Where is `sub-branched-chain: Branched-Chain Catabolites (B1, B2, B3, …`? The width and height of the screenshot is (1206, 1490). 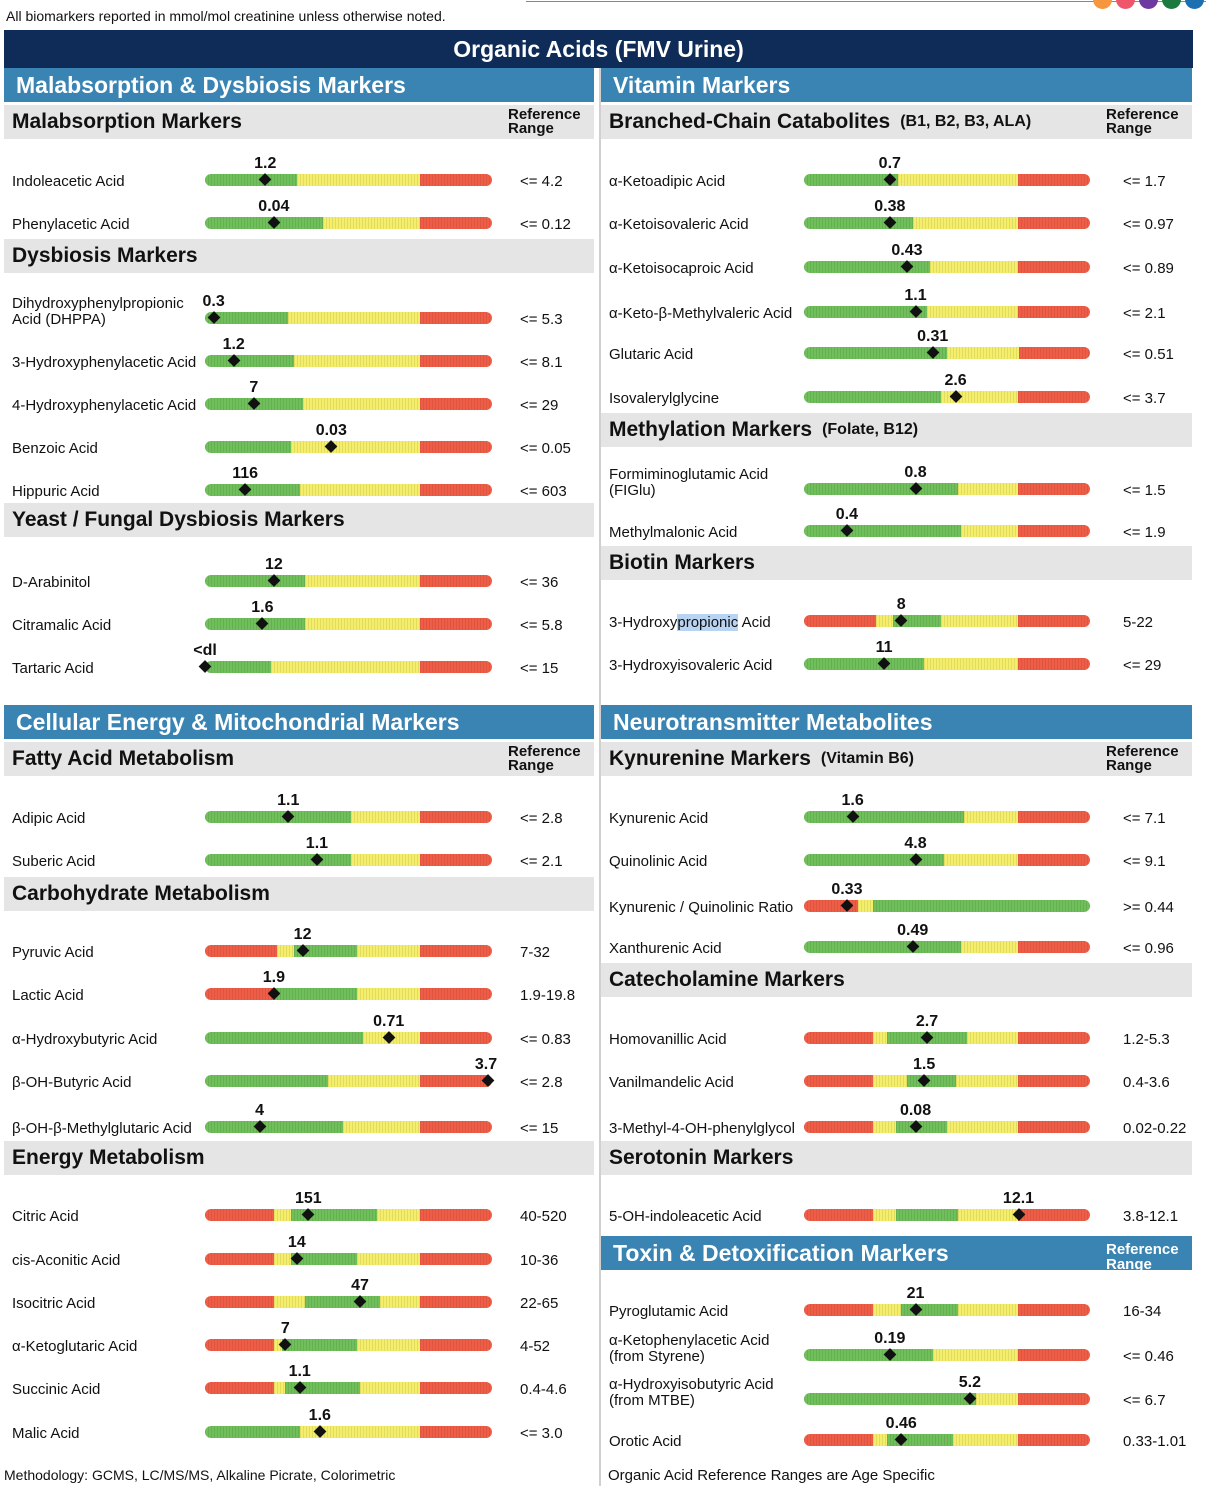
sub-branched-chain: Branched-Chain Catabolites (B1, B2, B3, … is located at coordinates (896, 122).